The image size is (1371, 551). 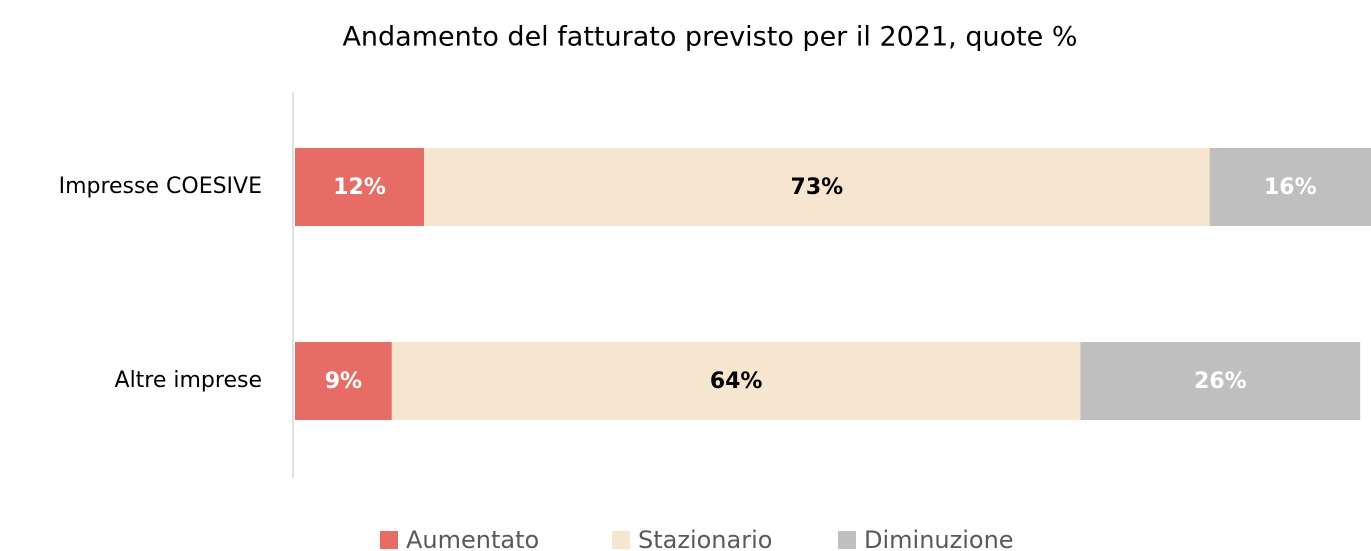 I want to click on y-tick-label: Altre imprese, so click(x=188, y=380).